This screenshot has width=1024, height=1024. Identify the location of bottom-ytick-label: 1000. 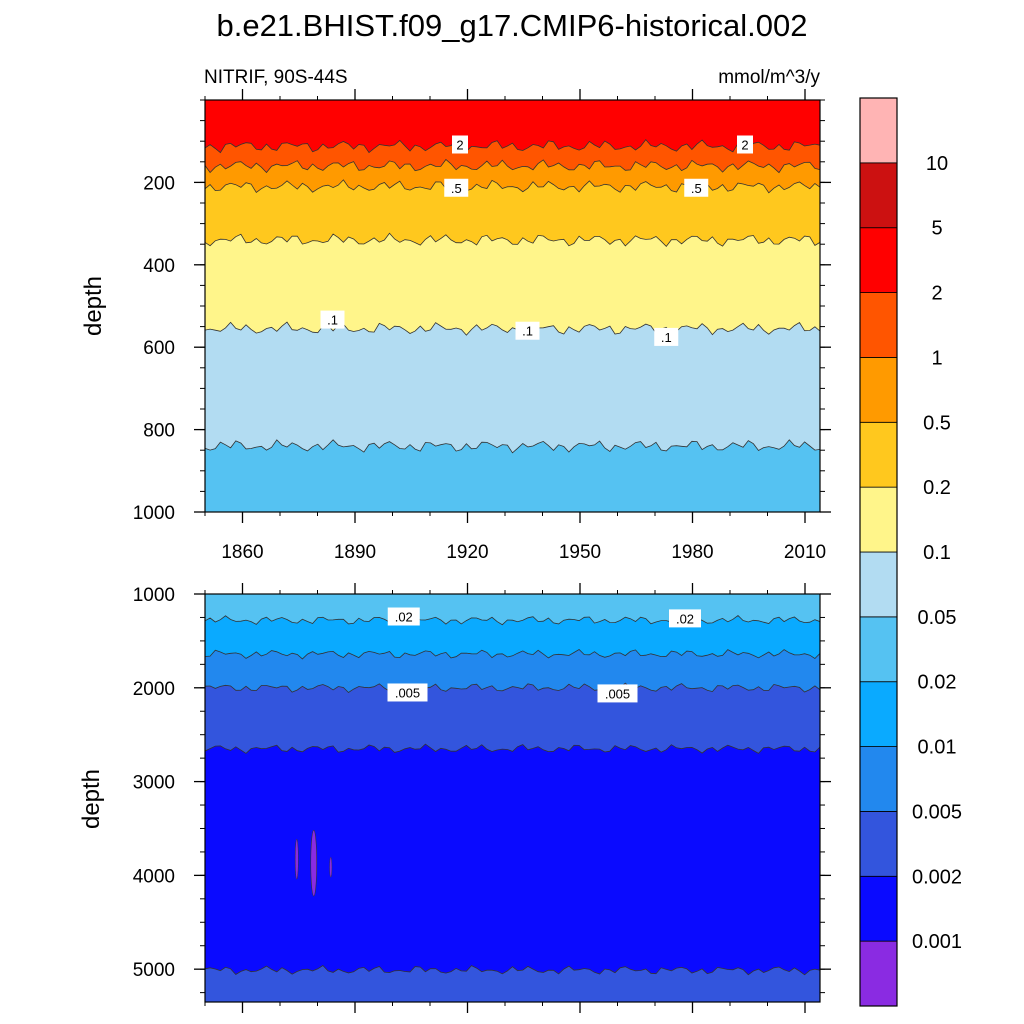
(154, 595).